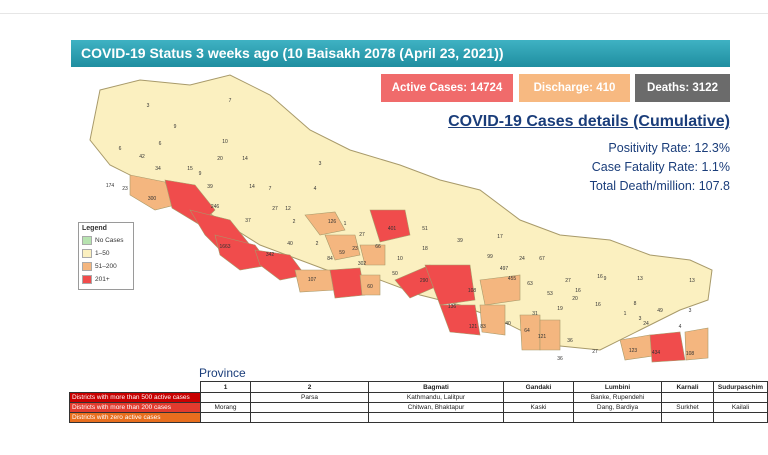 This screenshot has height=455, width=768. I want to click on district-count-label: 42, so click(142, 157).